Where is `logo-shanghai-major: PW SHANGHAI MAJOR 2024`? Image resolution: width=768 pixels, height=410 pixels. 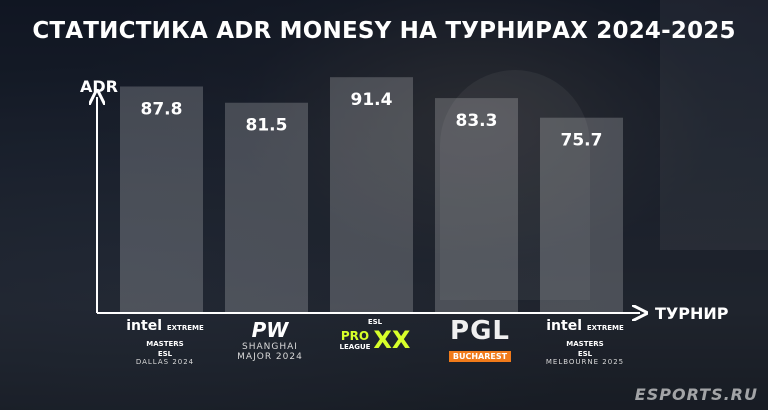
logo-shanghai-major: PW SHANGHAI MAJOR 2024 is located at coordinates (270, 340).